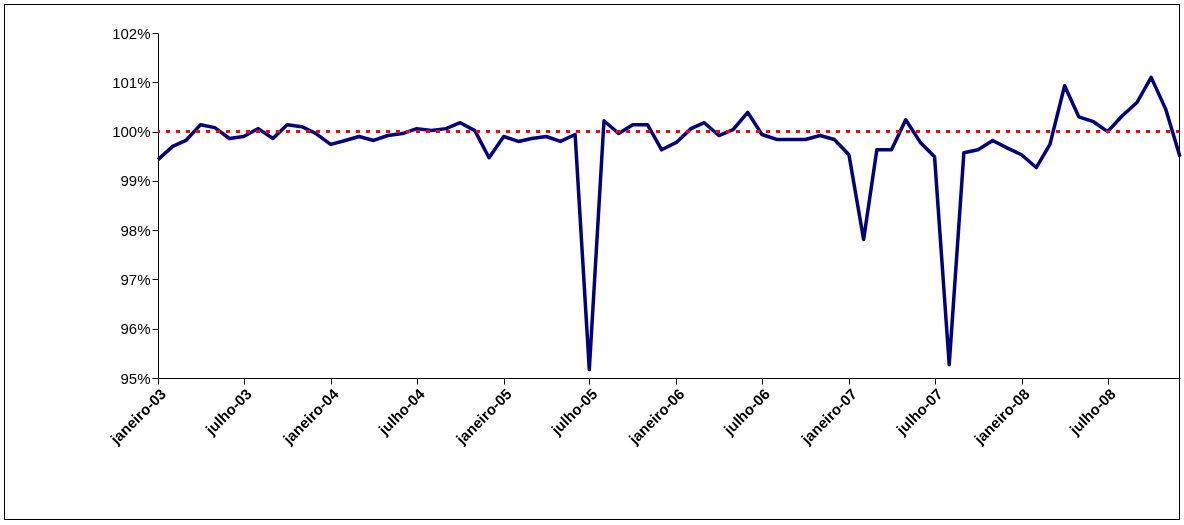  Describe the element at coordinates (131, 33) in the screenshot. I see `y-tick-label: 102%` at that location.